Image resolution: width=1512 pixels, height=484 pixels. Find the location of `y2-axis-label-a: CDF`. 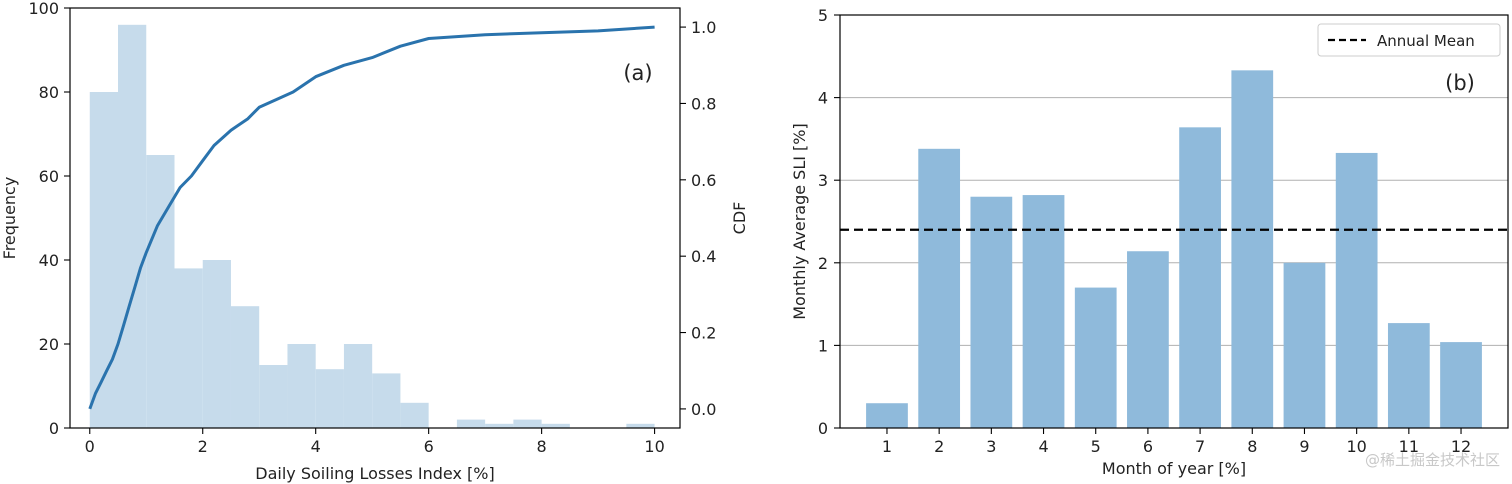

y2-axis-label-a: CDF is located at coordinates (739, 218).